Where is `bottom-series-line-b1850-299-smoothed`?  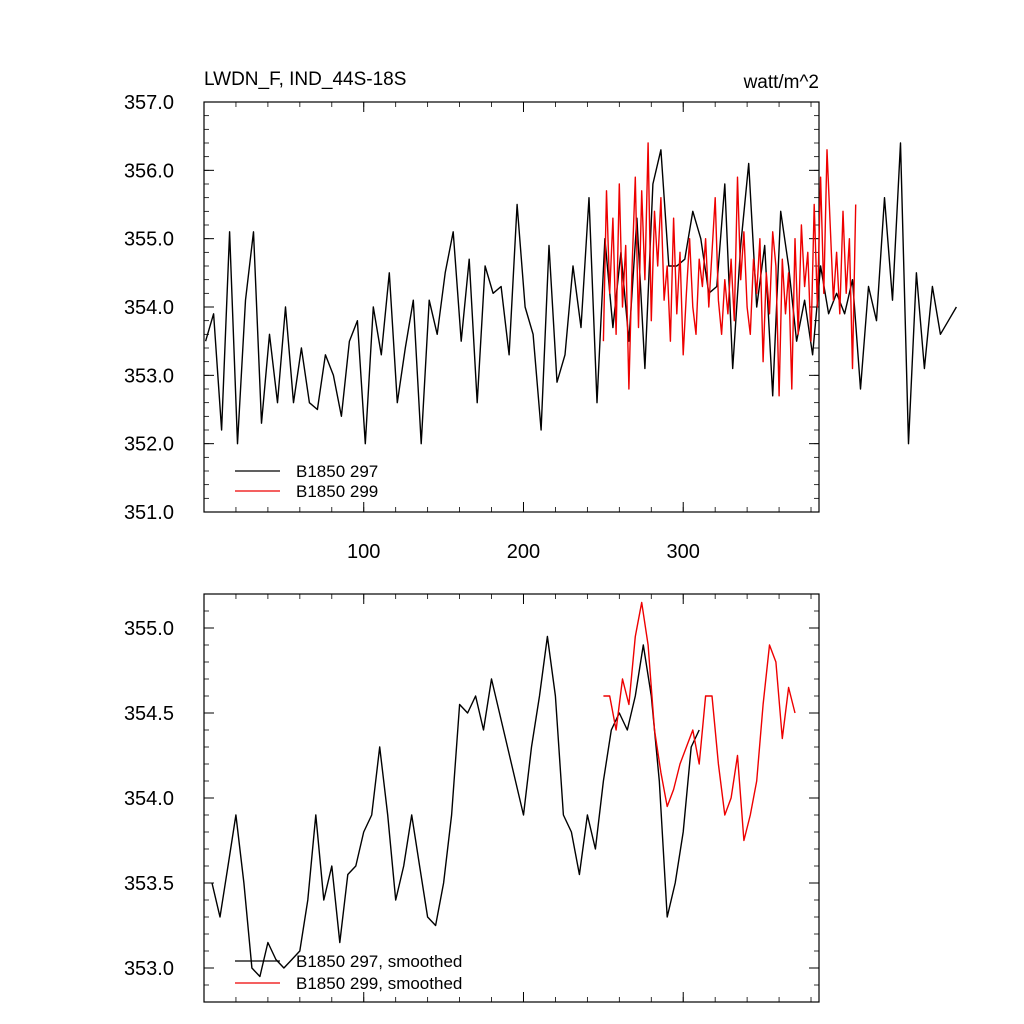
bottom-series-line-b1850-299-smoothed is located at coordinates (699, 721).